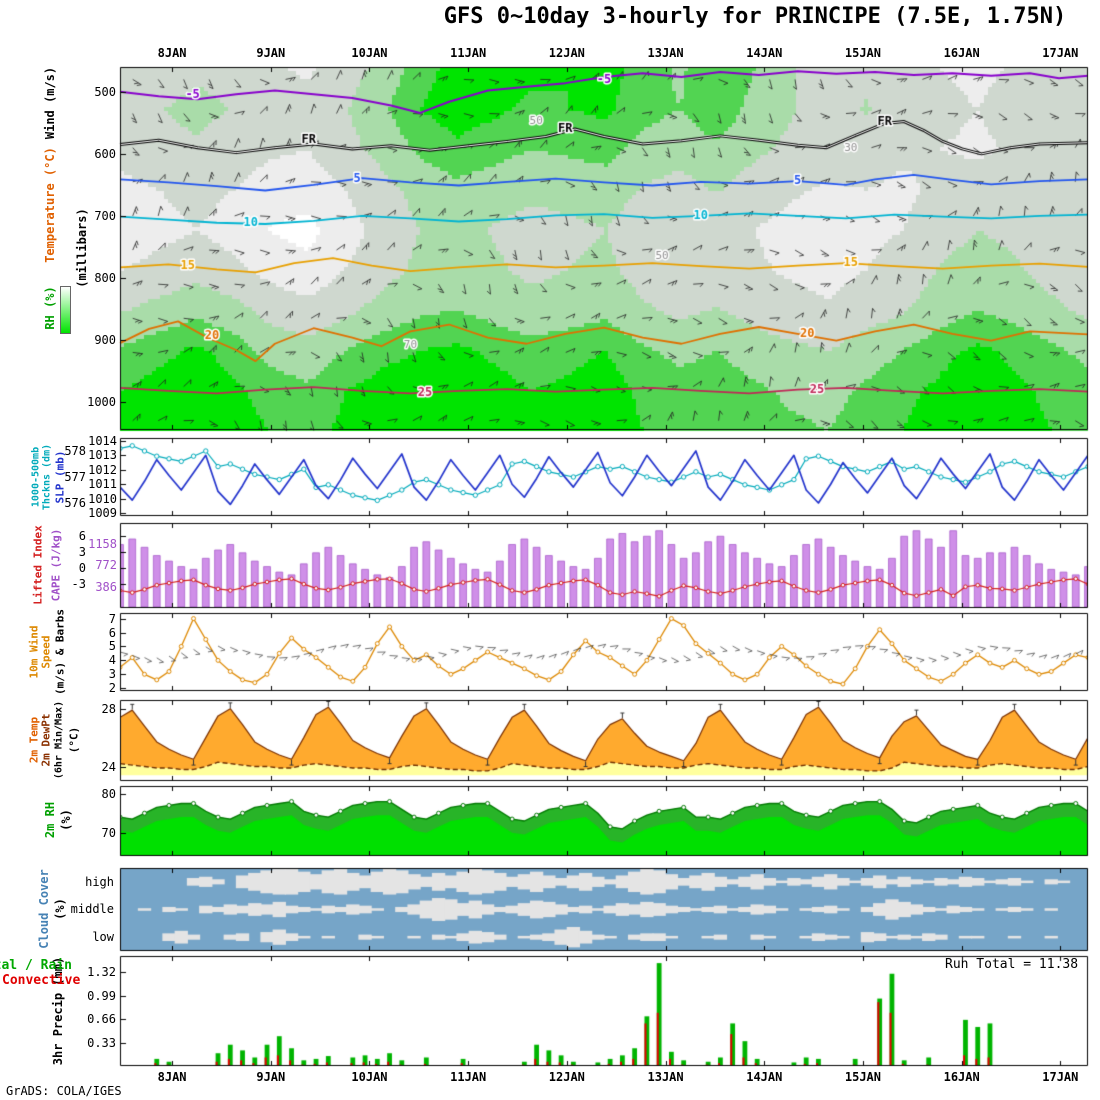 This screenshot has width=1100, height=1100. Describe the element at coordinates (82, 248) in the screenshot. I see `millibars-axis-title: (millibars)` at that location.